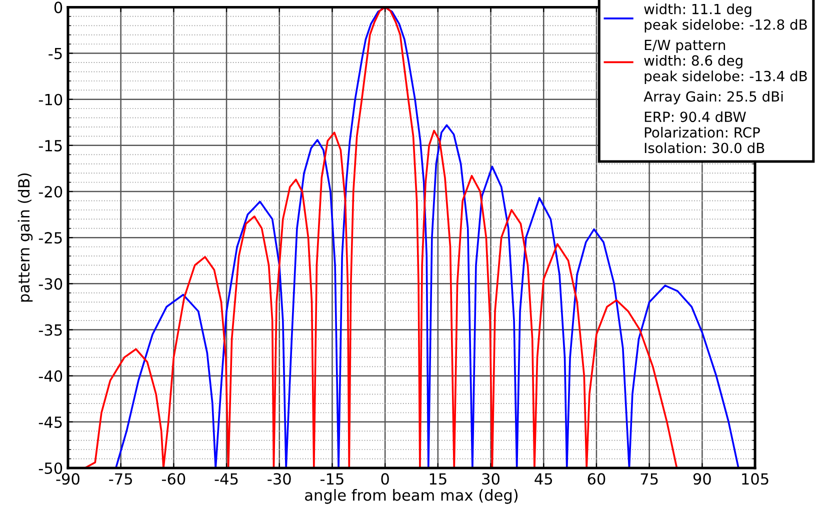 The image size is (823, 514). What do you see at coordinates (50, 422) in the screenshot?
I see `y-tick-label: -45` at bounding box center [50, 422].